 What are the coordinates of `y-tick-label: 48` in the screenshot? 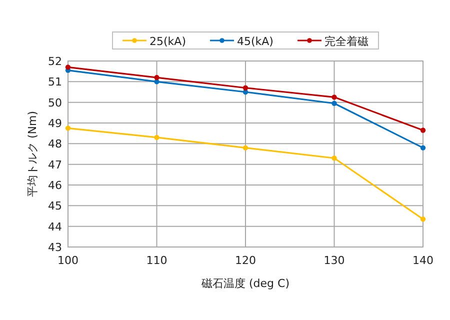 It's located at (55, 144).